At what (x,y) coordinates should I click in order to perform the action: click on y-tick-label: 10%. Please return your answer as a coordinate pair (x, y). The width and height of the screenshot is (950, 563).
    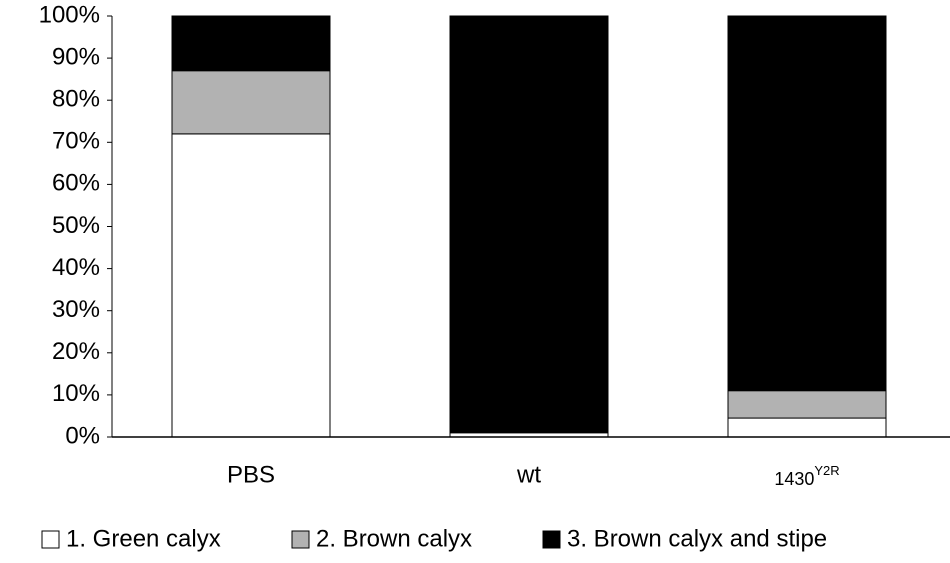
    Looking at the image, I should click on (76, 393).